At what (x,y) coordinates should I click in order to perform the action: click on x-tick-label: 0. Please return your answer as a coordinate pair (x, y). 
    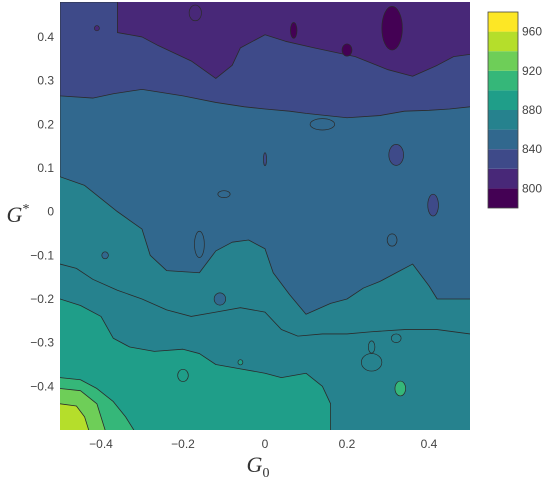
    Looking at the image, I should click on (265, 444).